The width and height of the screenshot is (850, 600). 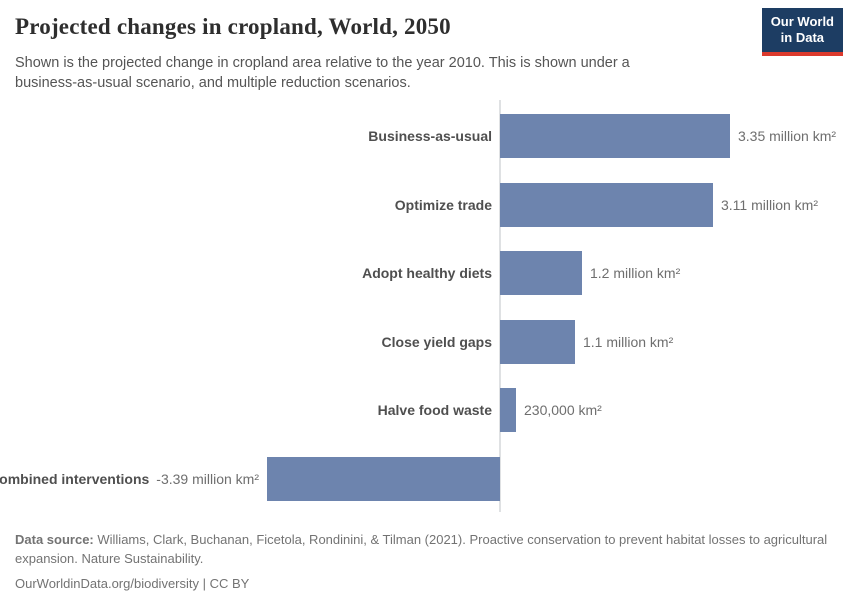 I want to click on data-source-label: Data source:, so click(x=54, y=539).